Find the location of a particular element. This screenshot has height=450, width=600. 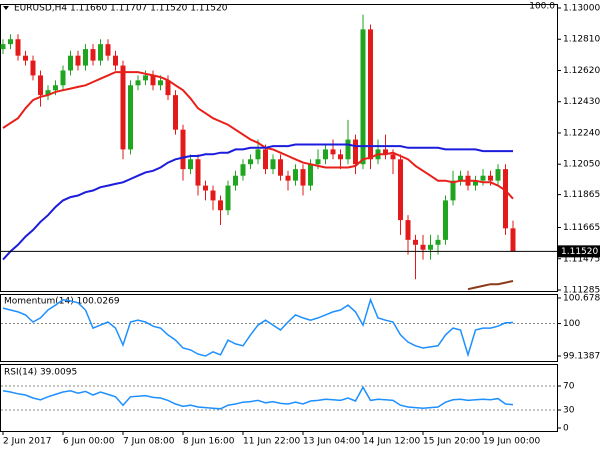

x-tick-label: 19 Jun 00:00 is located at coordinates (511, 442).